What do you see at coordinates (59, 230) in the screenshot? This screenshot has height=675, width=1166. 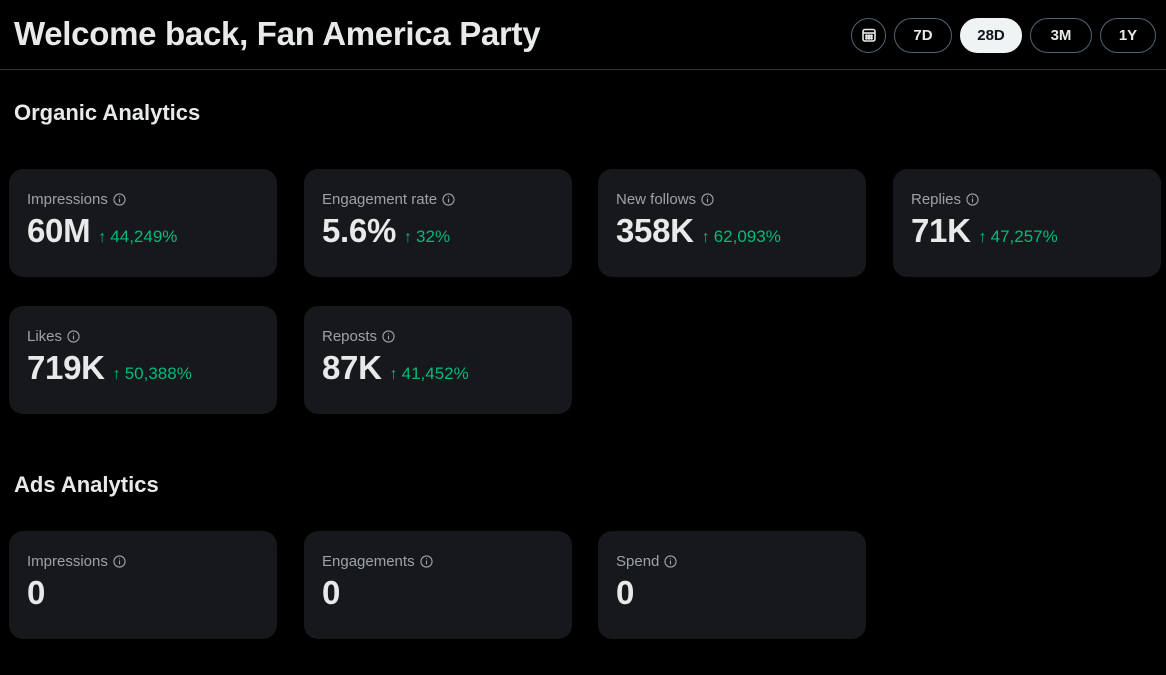 I see `card-value: 60M` at bounding box center [59, 230].